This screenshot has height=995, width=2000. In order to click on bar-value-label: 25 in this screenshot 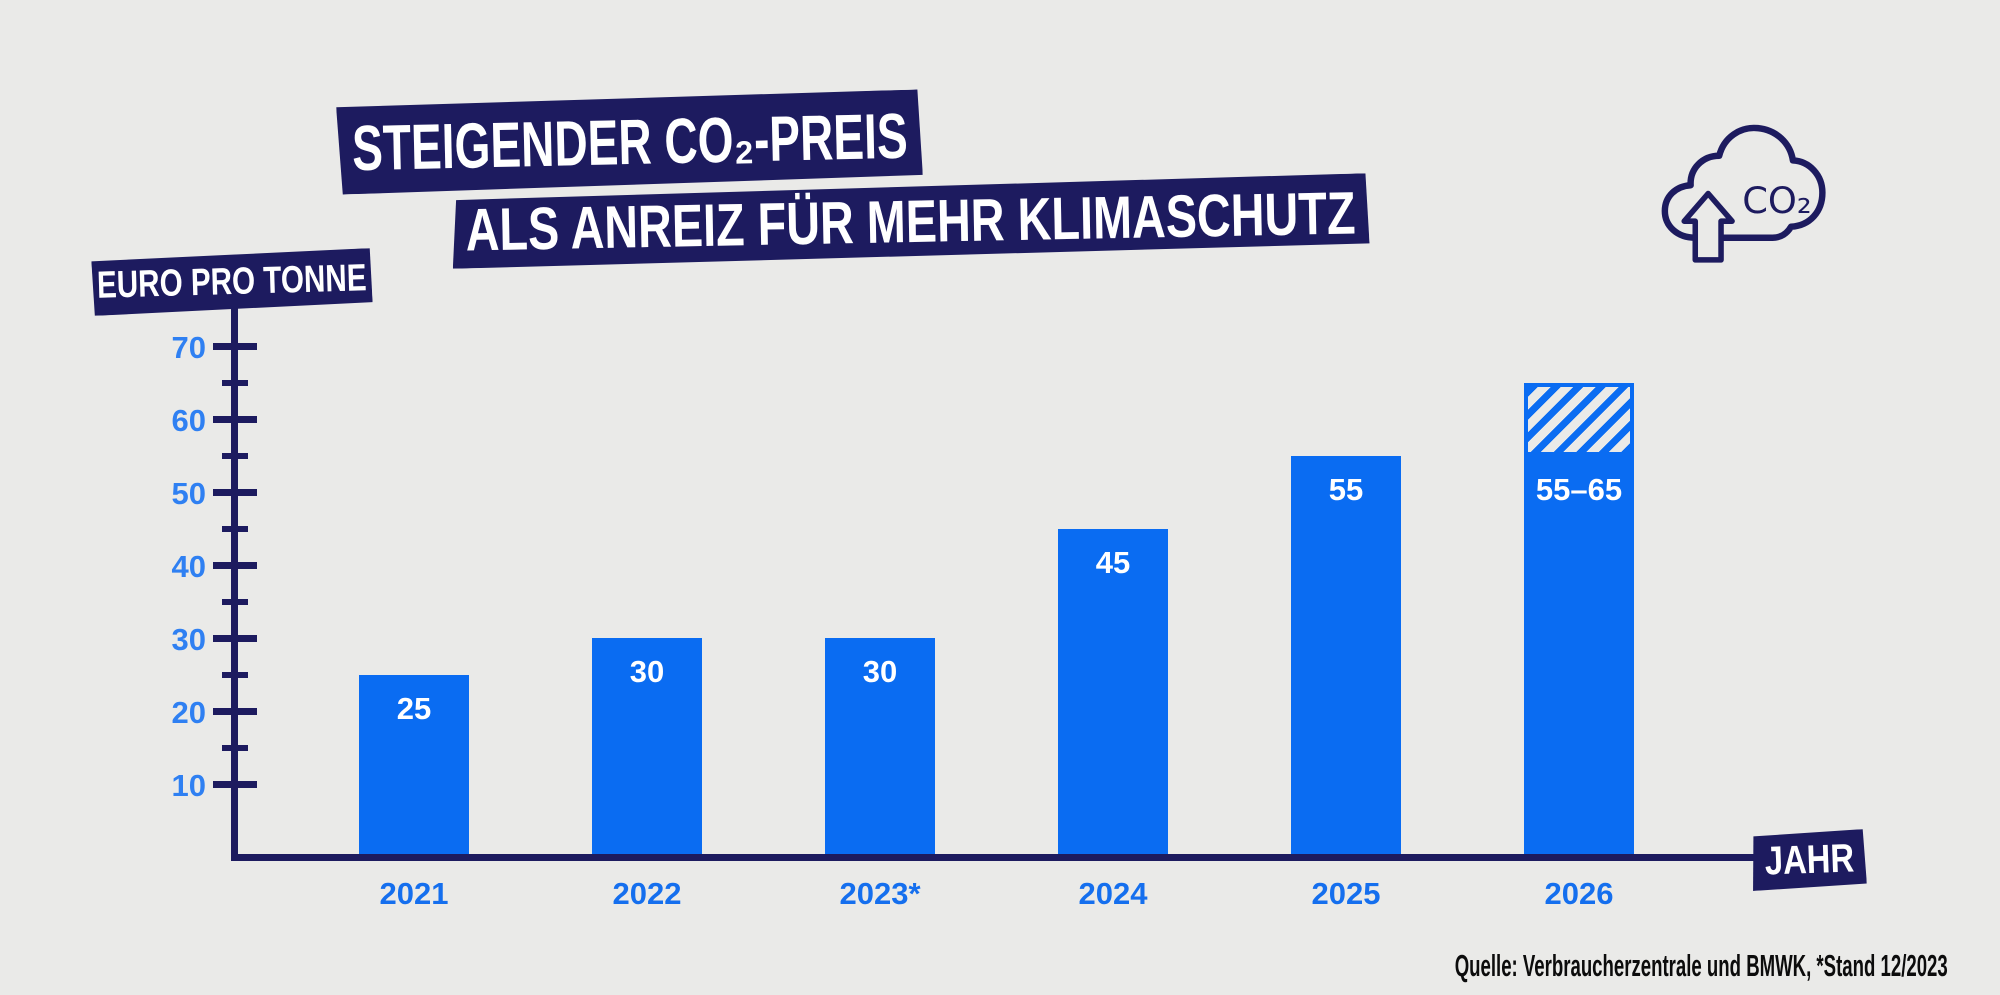, I will do `click(414, 708)`.